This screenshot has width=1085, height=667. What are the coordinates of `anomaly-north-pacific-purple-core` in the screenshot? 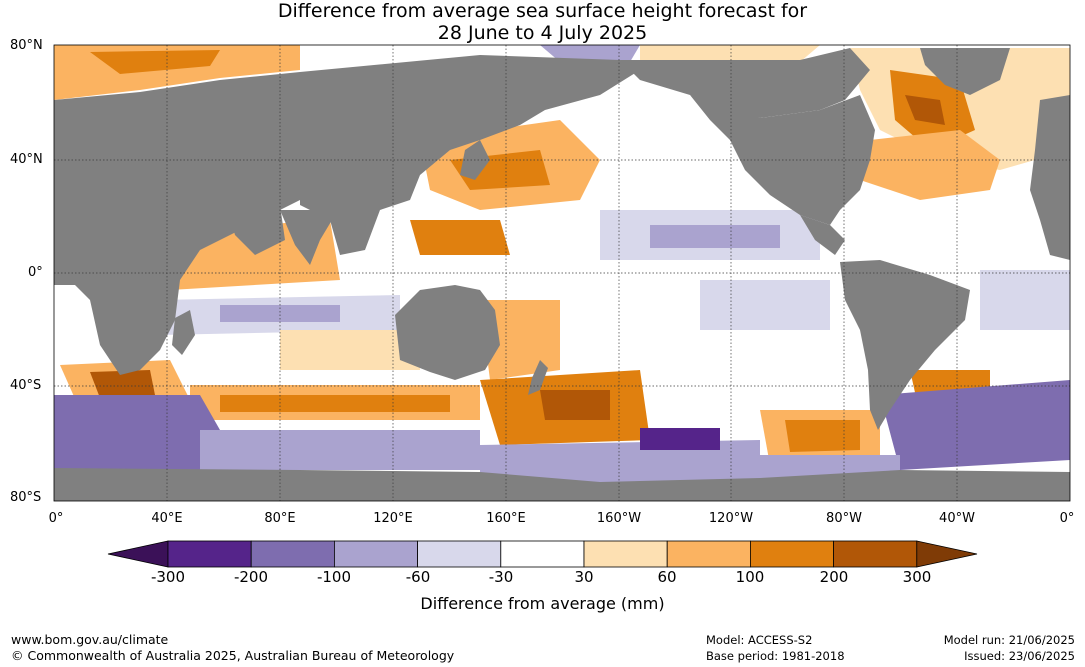 It's located at (715, 236).